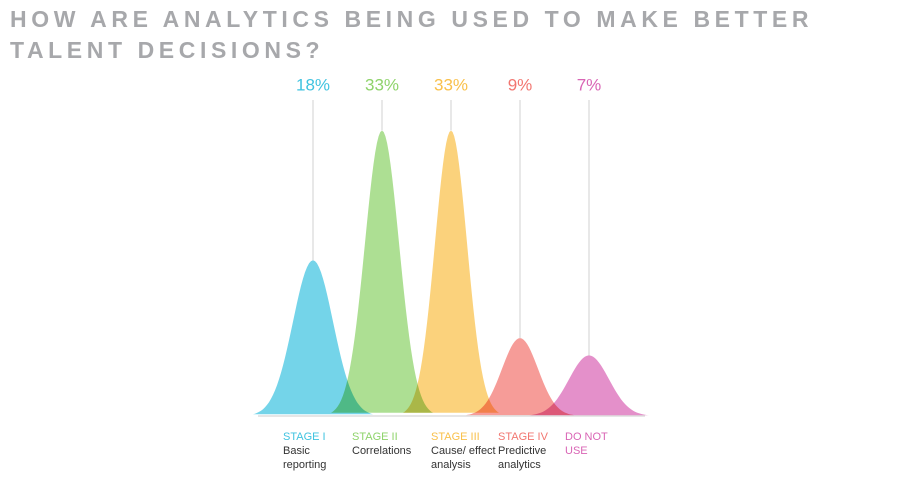  What do you see at coordinates (455, 437) in the screenshot?
I see `stage-label: STAGE III` at bounding box center [455, 437].